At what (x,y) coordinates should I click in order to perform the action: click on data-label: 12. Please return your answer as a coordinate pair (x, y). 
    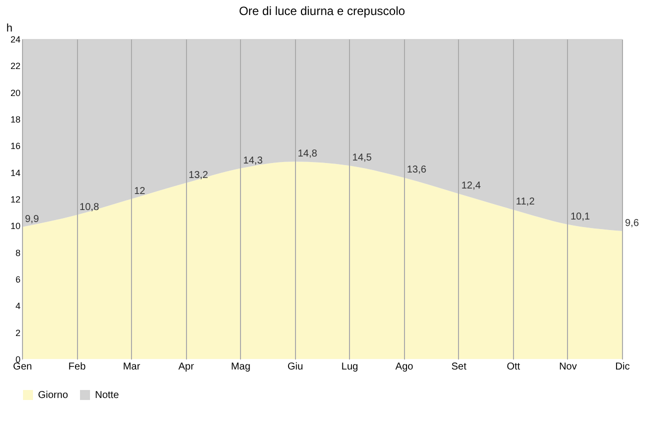
    Looking at the image, I should click on (140, 191).